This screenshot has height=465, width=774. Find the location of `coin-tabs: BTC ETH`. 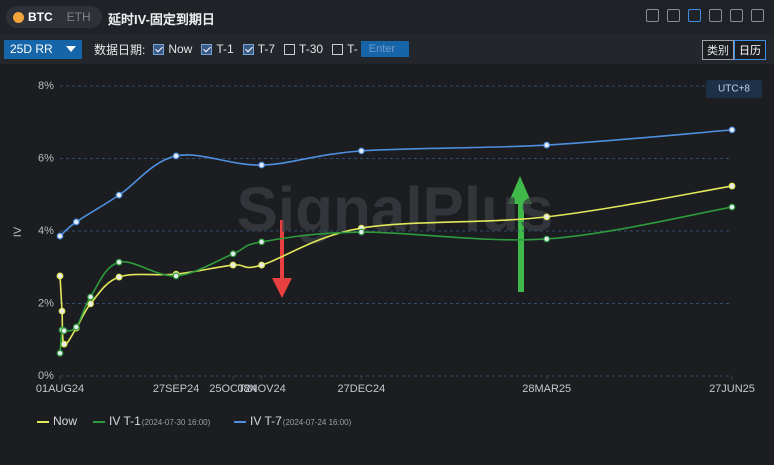

coin-tabs: BTC ETH is located at coordinates (54, 17).